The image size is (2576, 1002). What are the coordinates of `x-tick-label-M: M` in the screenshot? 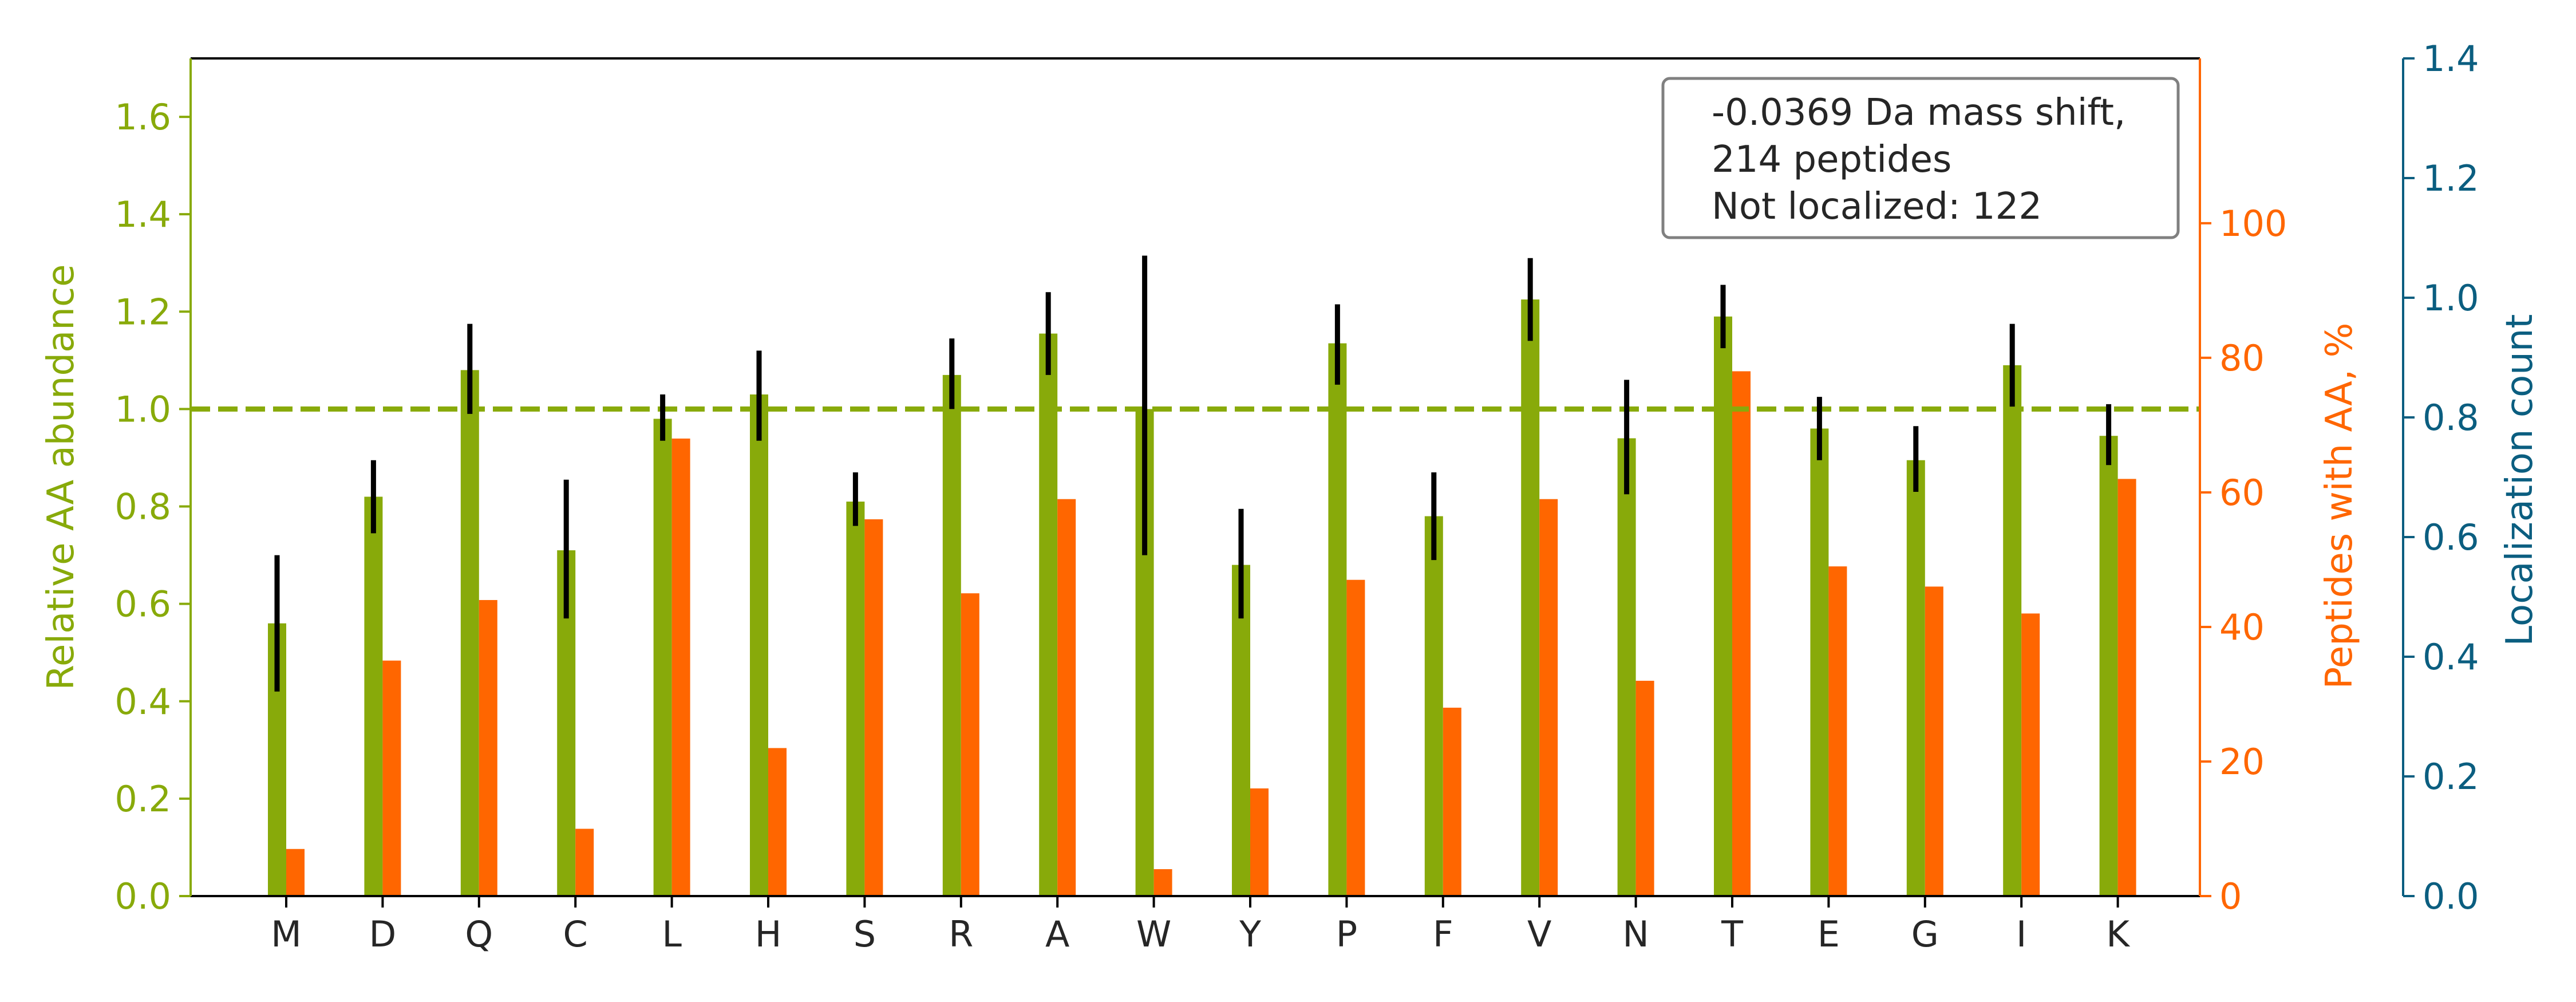 It's located at (286, 934).